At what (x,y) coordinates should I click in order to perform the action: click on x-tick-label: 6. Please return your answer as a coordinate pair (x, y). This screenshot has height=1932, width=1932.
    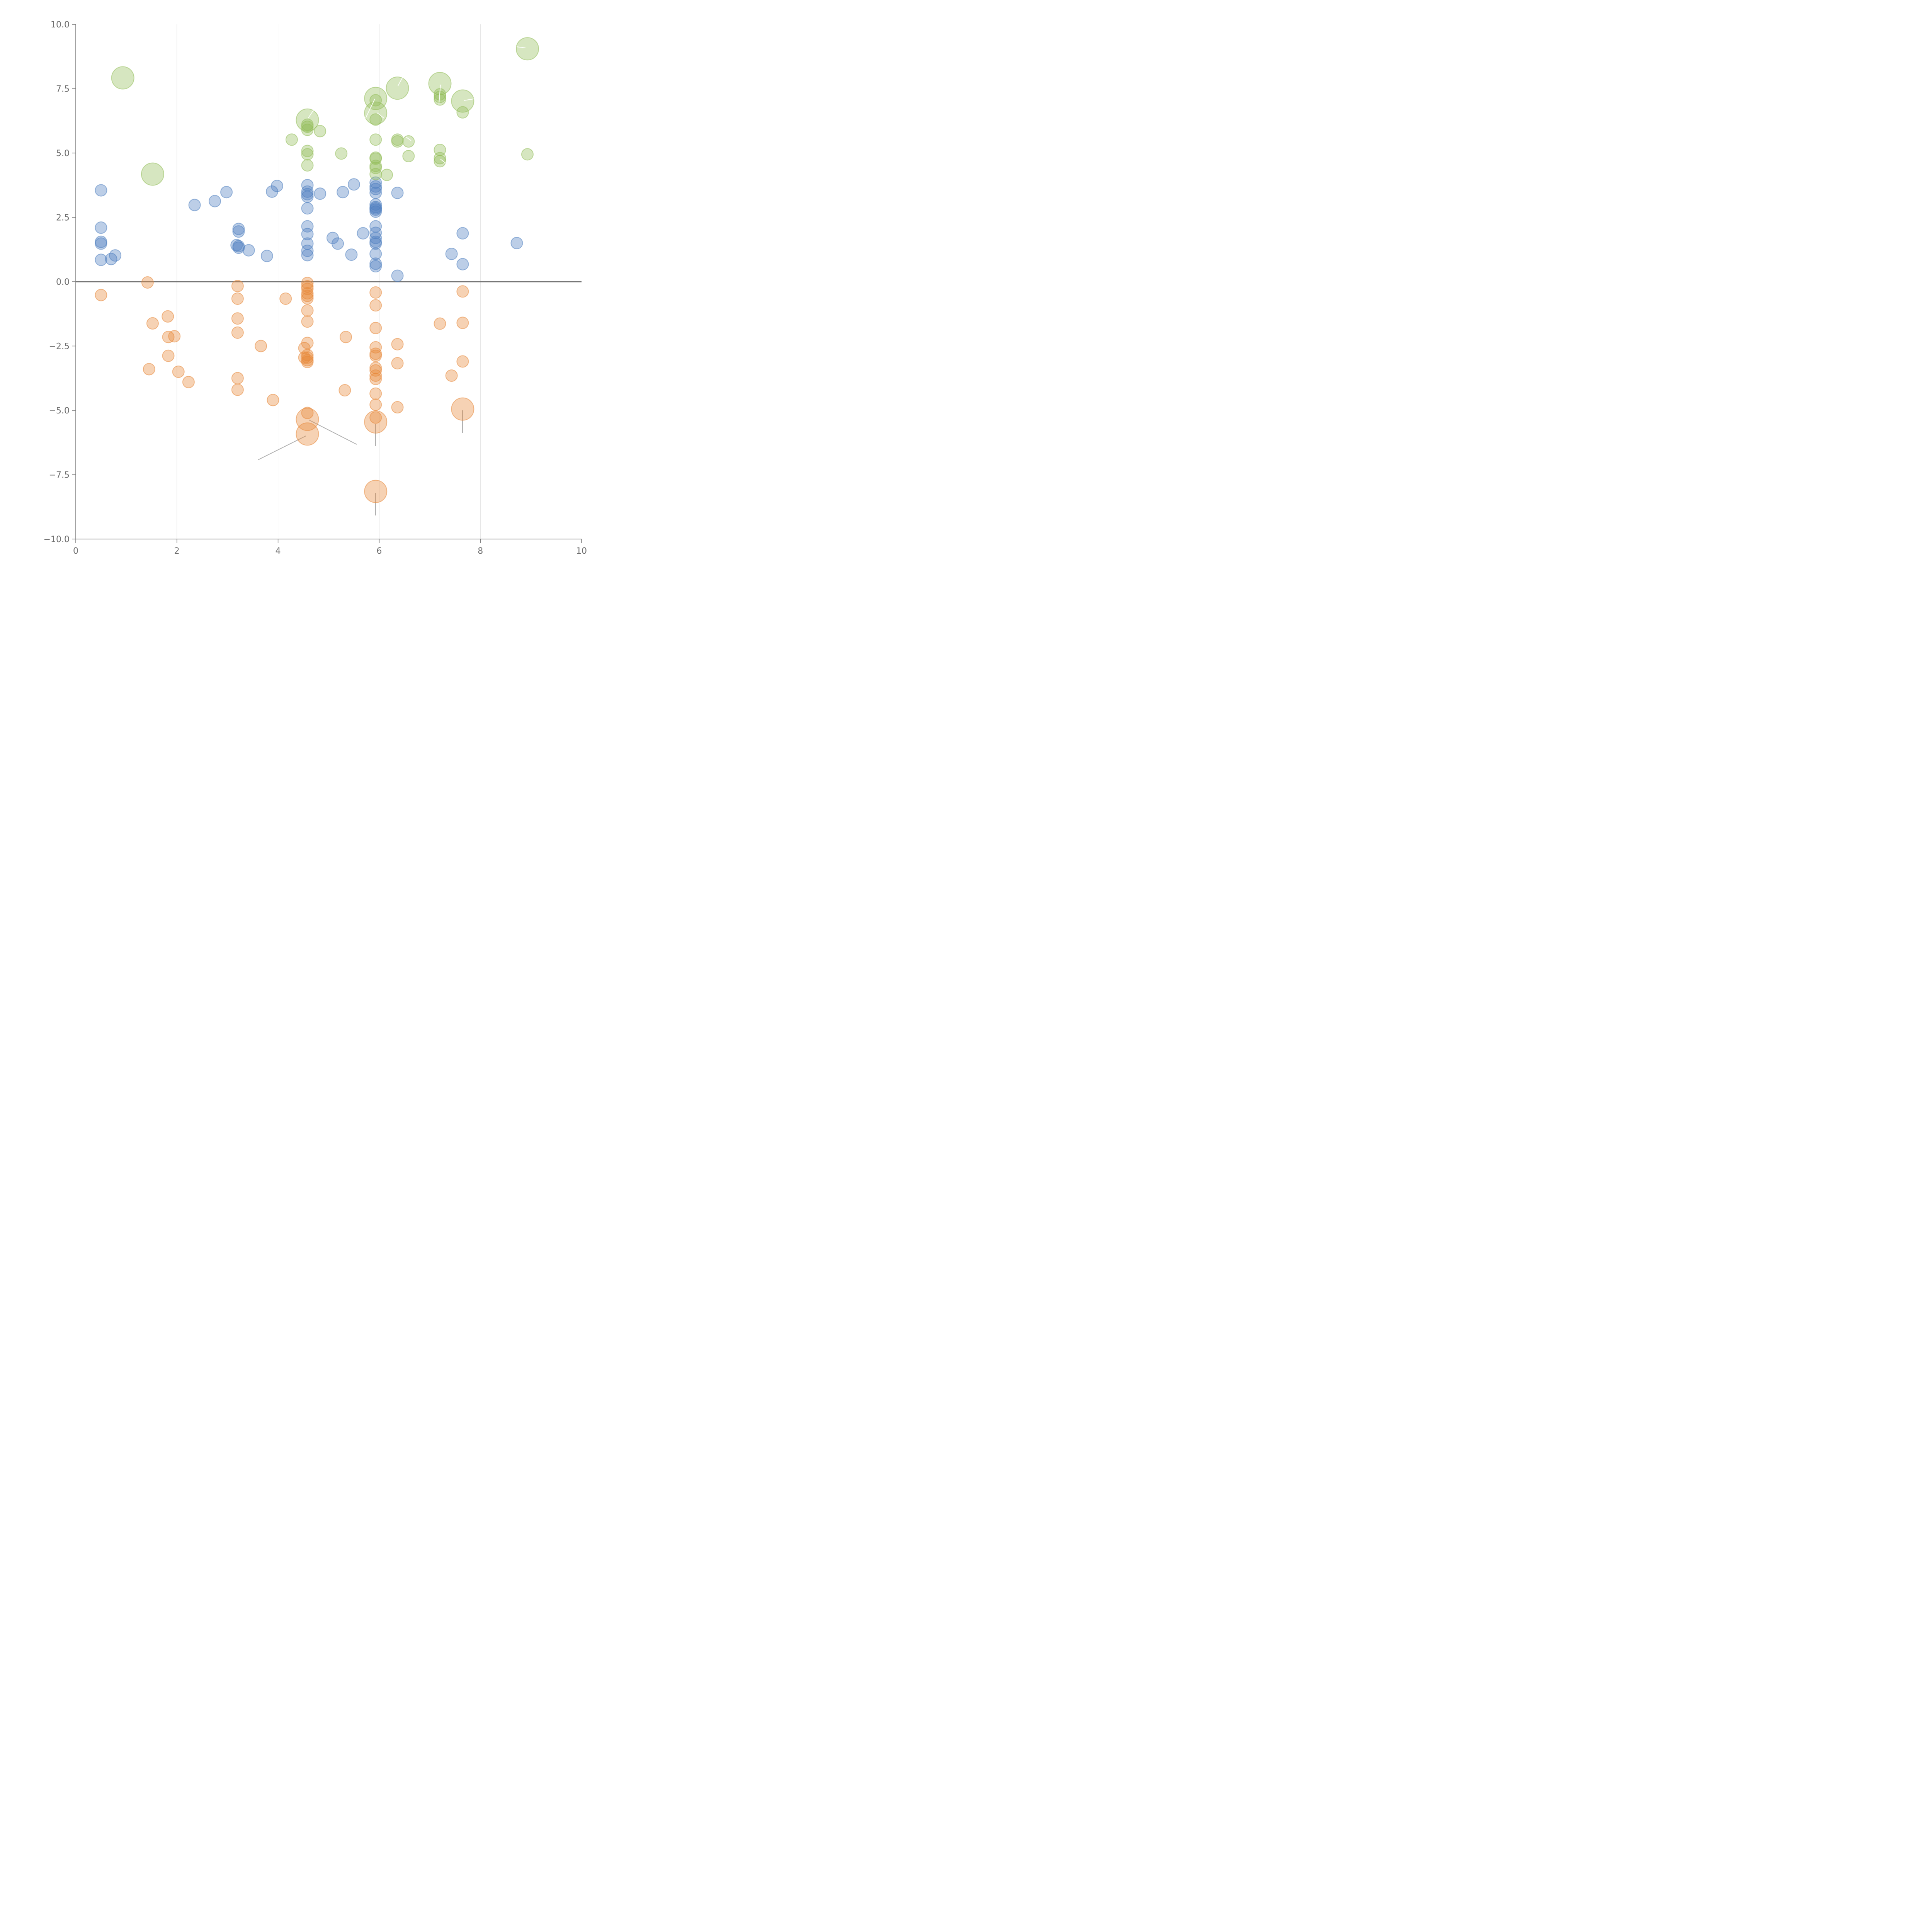
    Looking at the image, I should click on (379, 551).